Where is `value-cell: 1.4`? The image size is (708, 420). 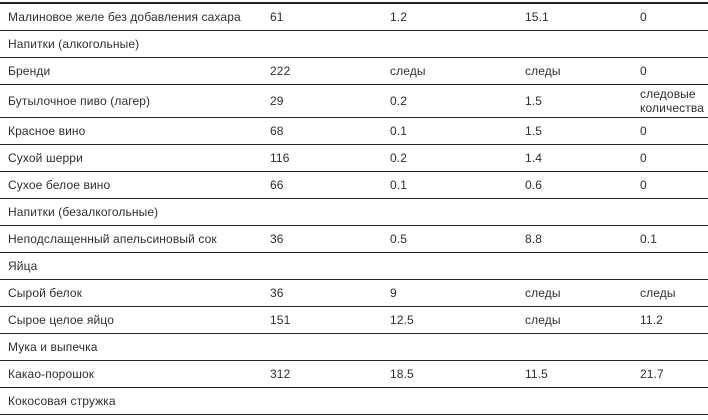 value-cell: 1.4 is located at coordinates (574, 158).